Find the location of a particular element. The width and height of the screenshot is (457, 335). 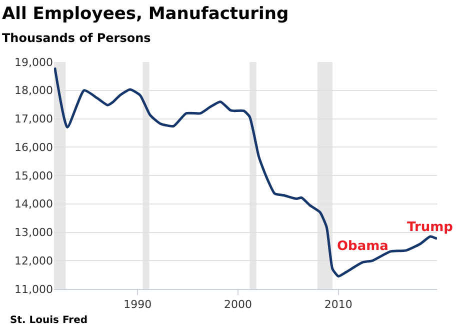

y-tick-label: 11,000 is located at coordinates (33, 289).